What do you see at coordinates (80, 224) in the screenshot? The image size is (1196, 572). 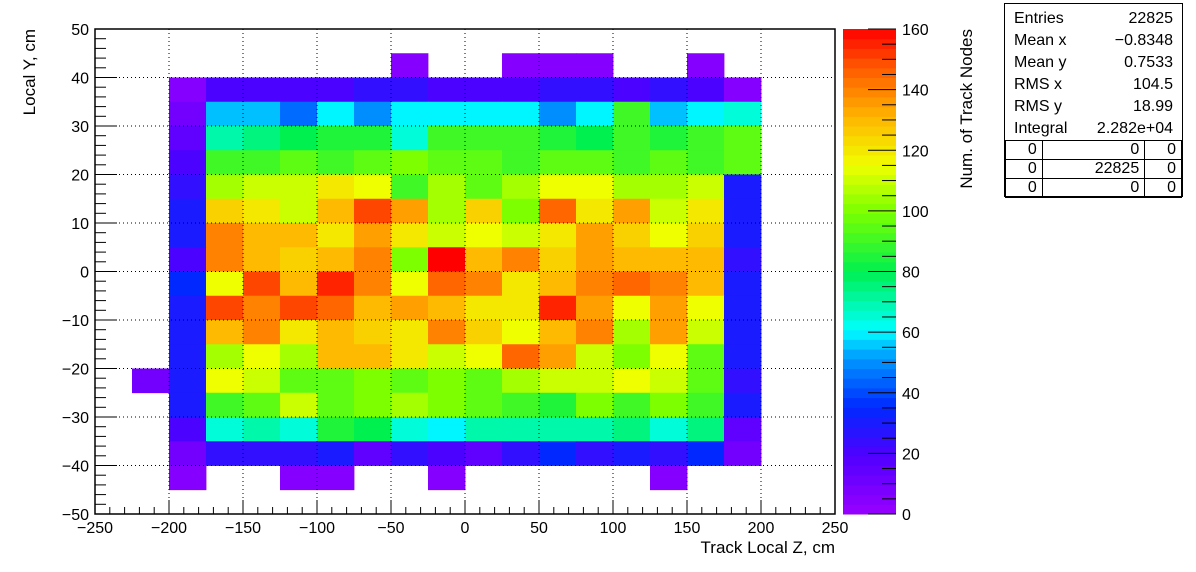 I see `y-tick-label: 10` at bounding box center [80, 224].